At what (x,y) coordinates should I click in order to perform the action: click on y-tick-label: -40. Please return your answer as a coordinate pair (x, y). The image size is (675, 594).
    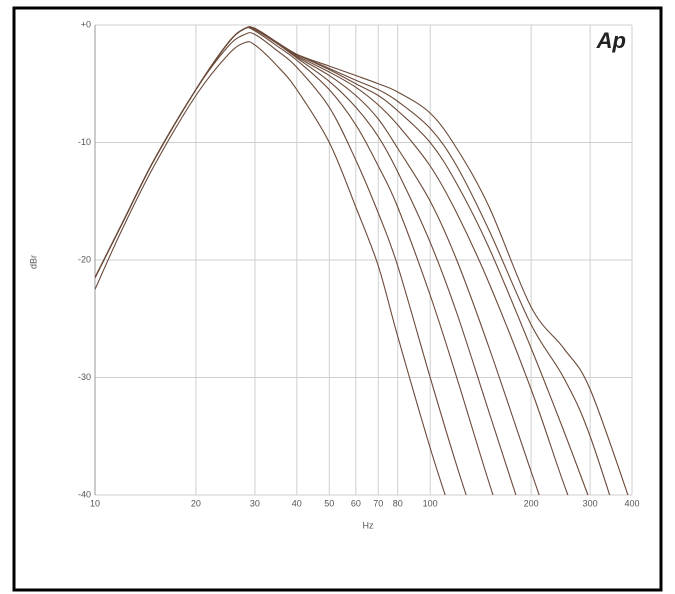
    Looking at the image, I should click on (84, 494).